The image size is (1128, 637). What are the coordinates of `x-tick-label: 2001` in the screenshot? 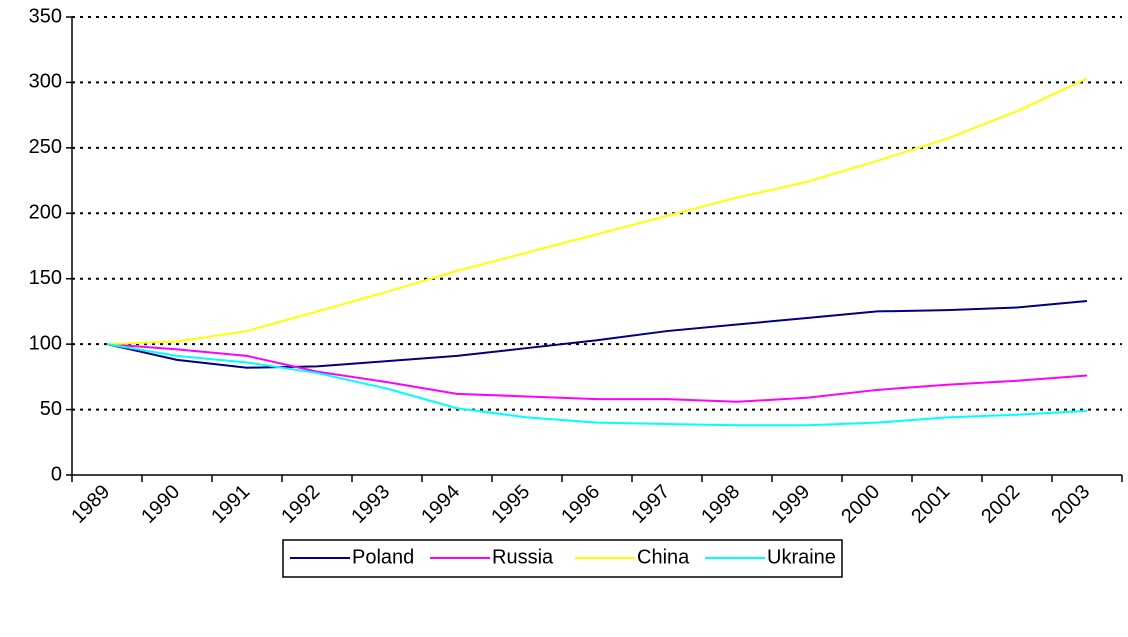 It's located at (930, 504).